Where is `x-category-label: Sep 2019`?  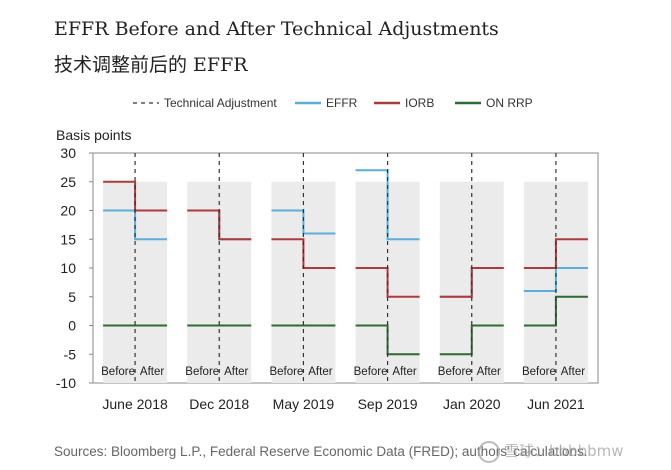 x-category-label: Sep 2019 is located at coordinates (388, 404).